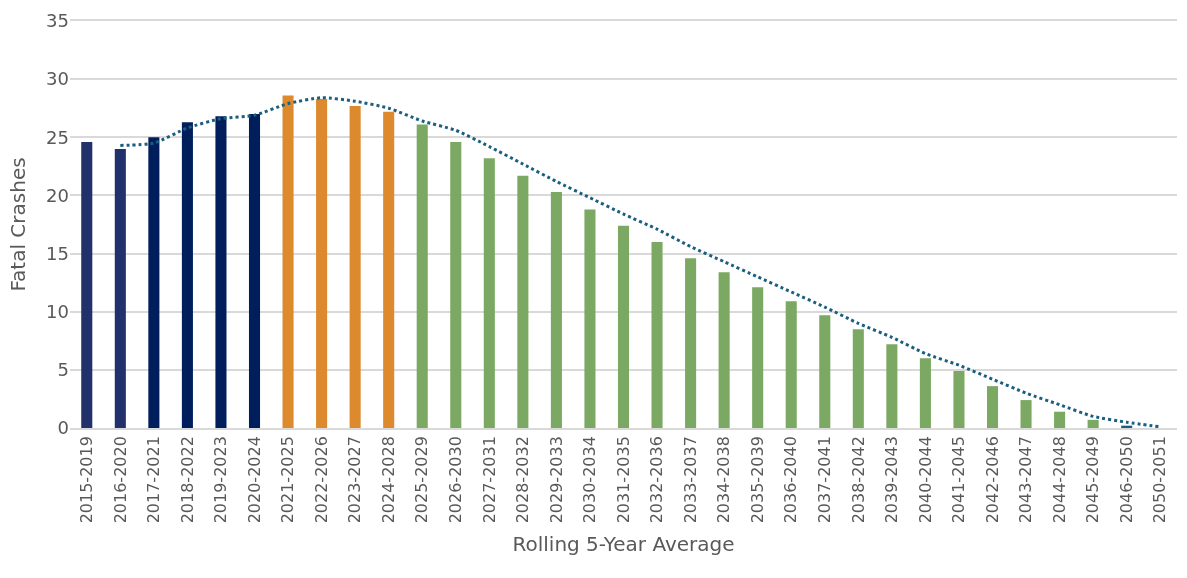 The width and height of the screenshot is (1187, 578). Describe the element at coordinates (120, 480) in the screenshot. I see `x-tick-label: 2016-2020` at that location.